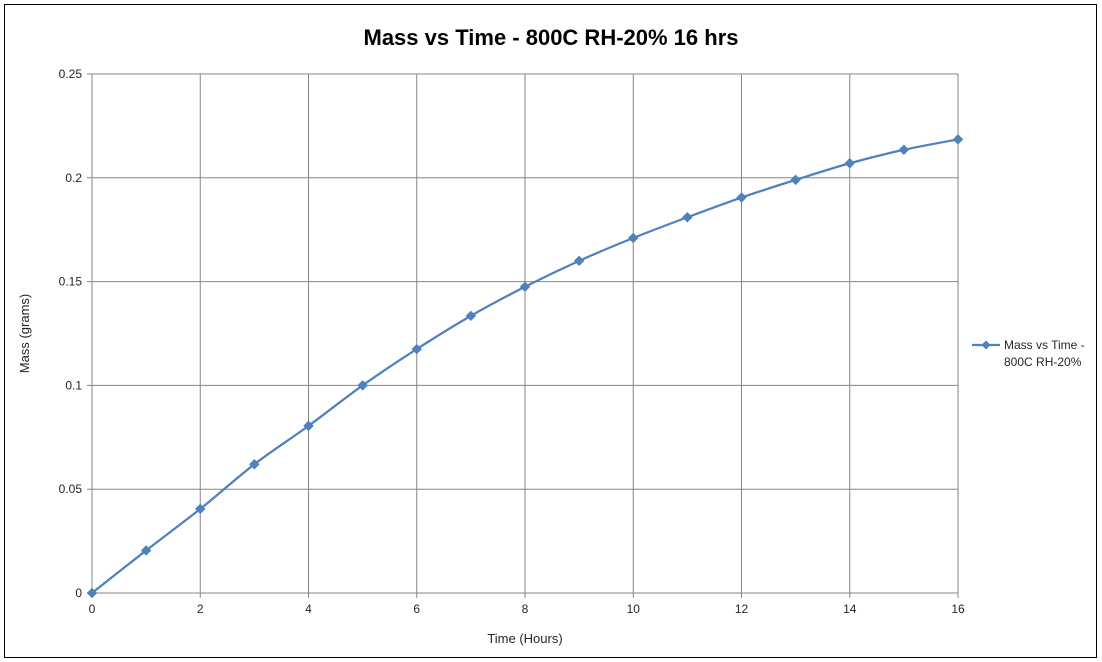 The height and width of the screenshot is (662, 1102). Describe the element at coordinates (634, 609) in the screenshot. I see `x-tick-label: 10` at that location.